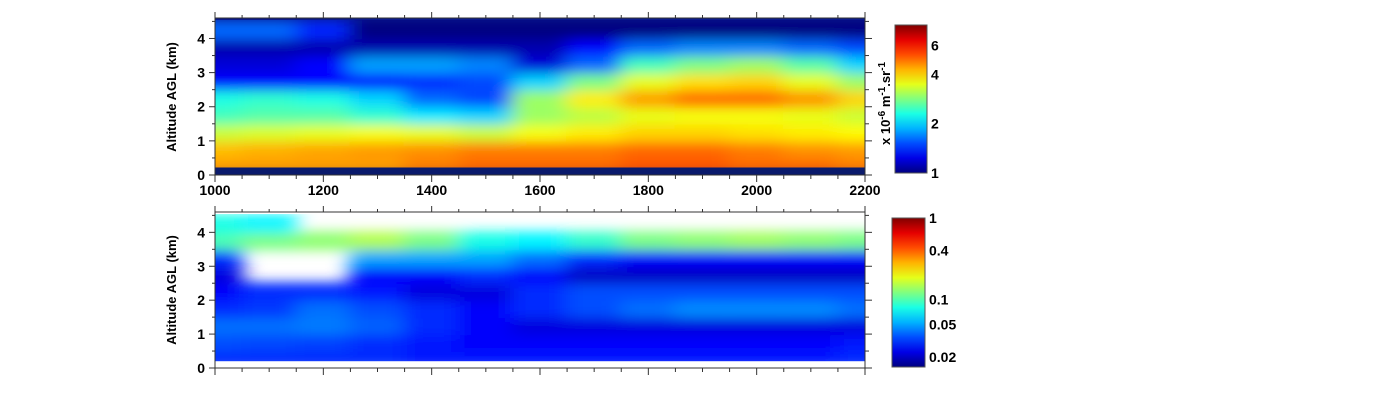 The width and height of the screenshot is (1373, 405). Describe the element at coordinates (885, 103) in the screenshot. I see `colorbar-unit-label: x 10-6 m-1.sr-1` at that location.